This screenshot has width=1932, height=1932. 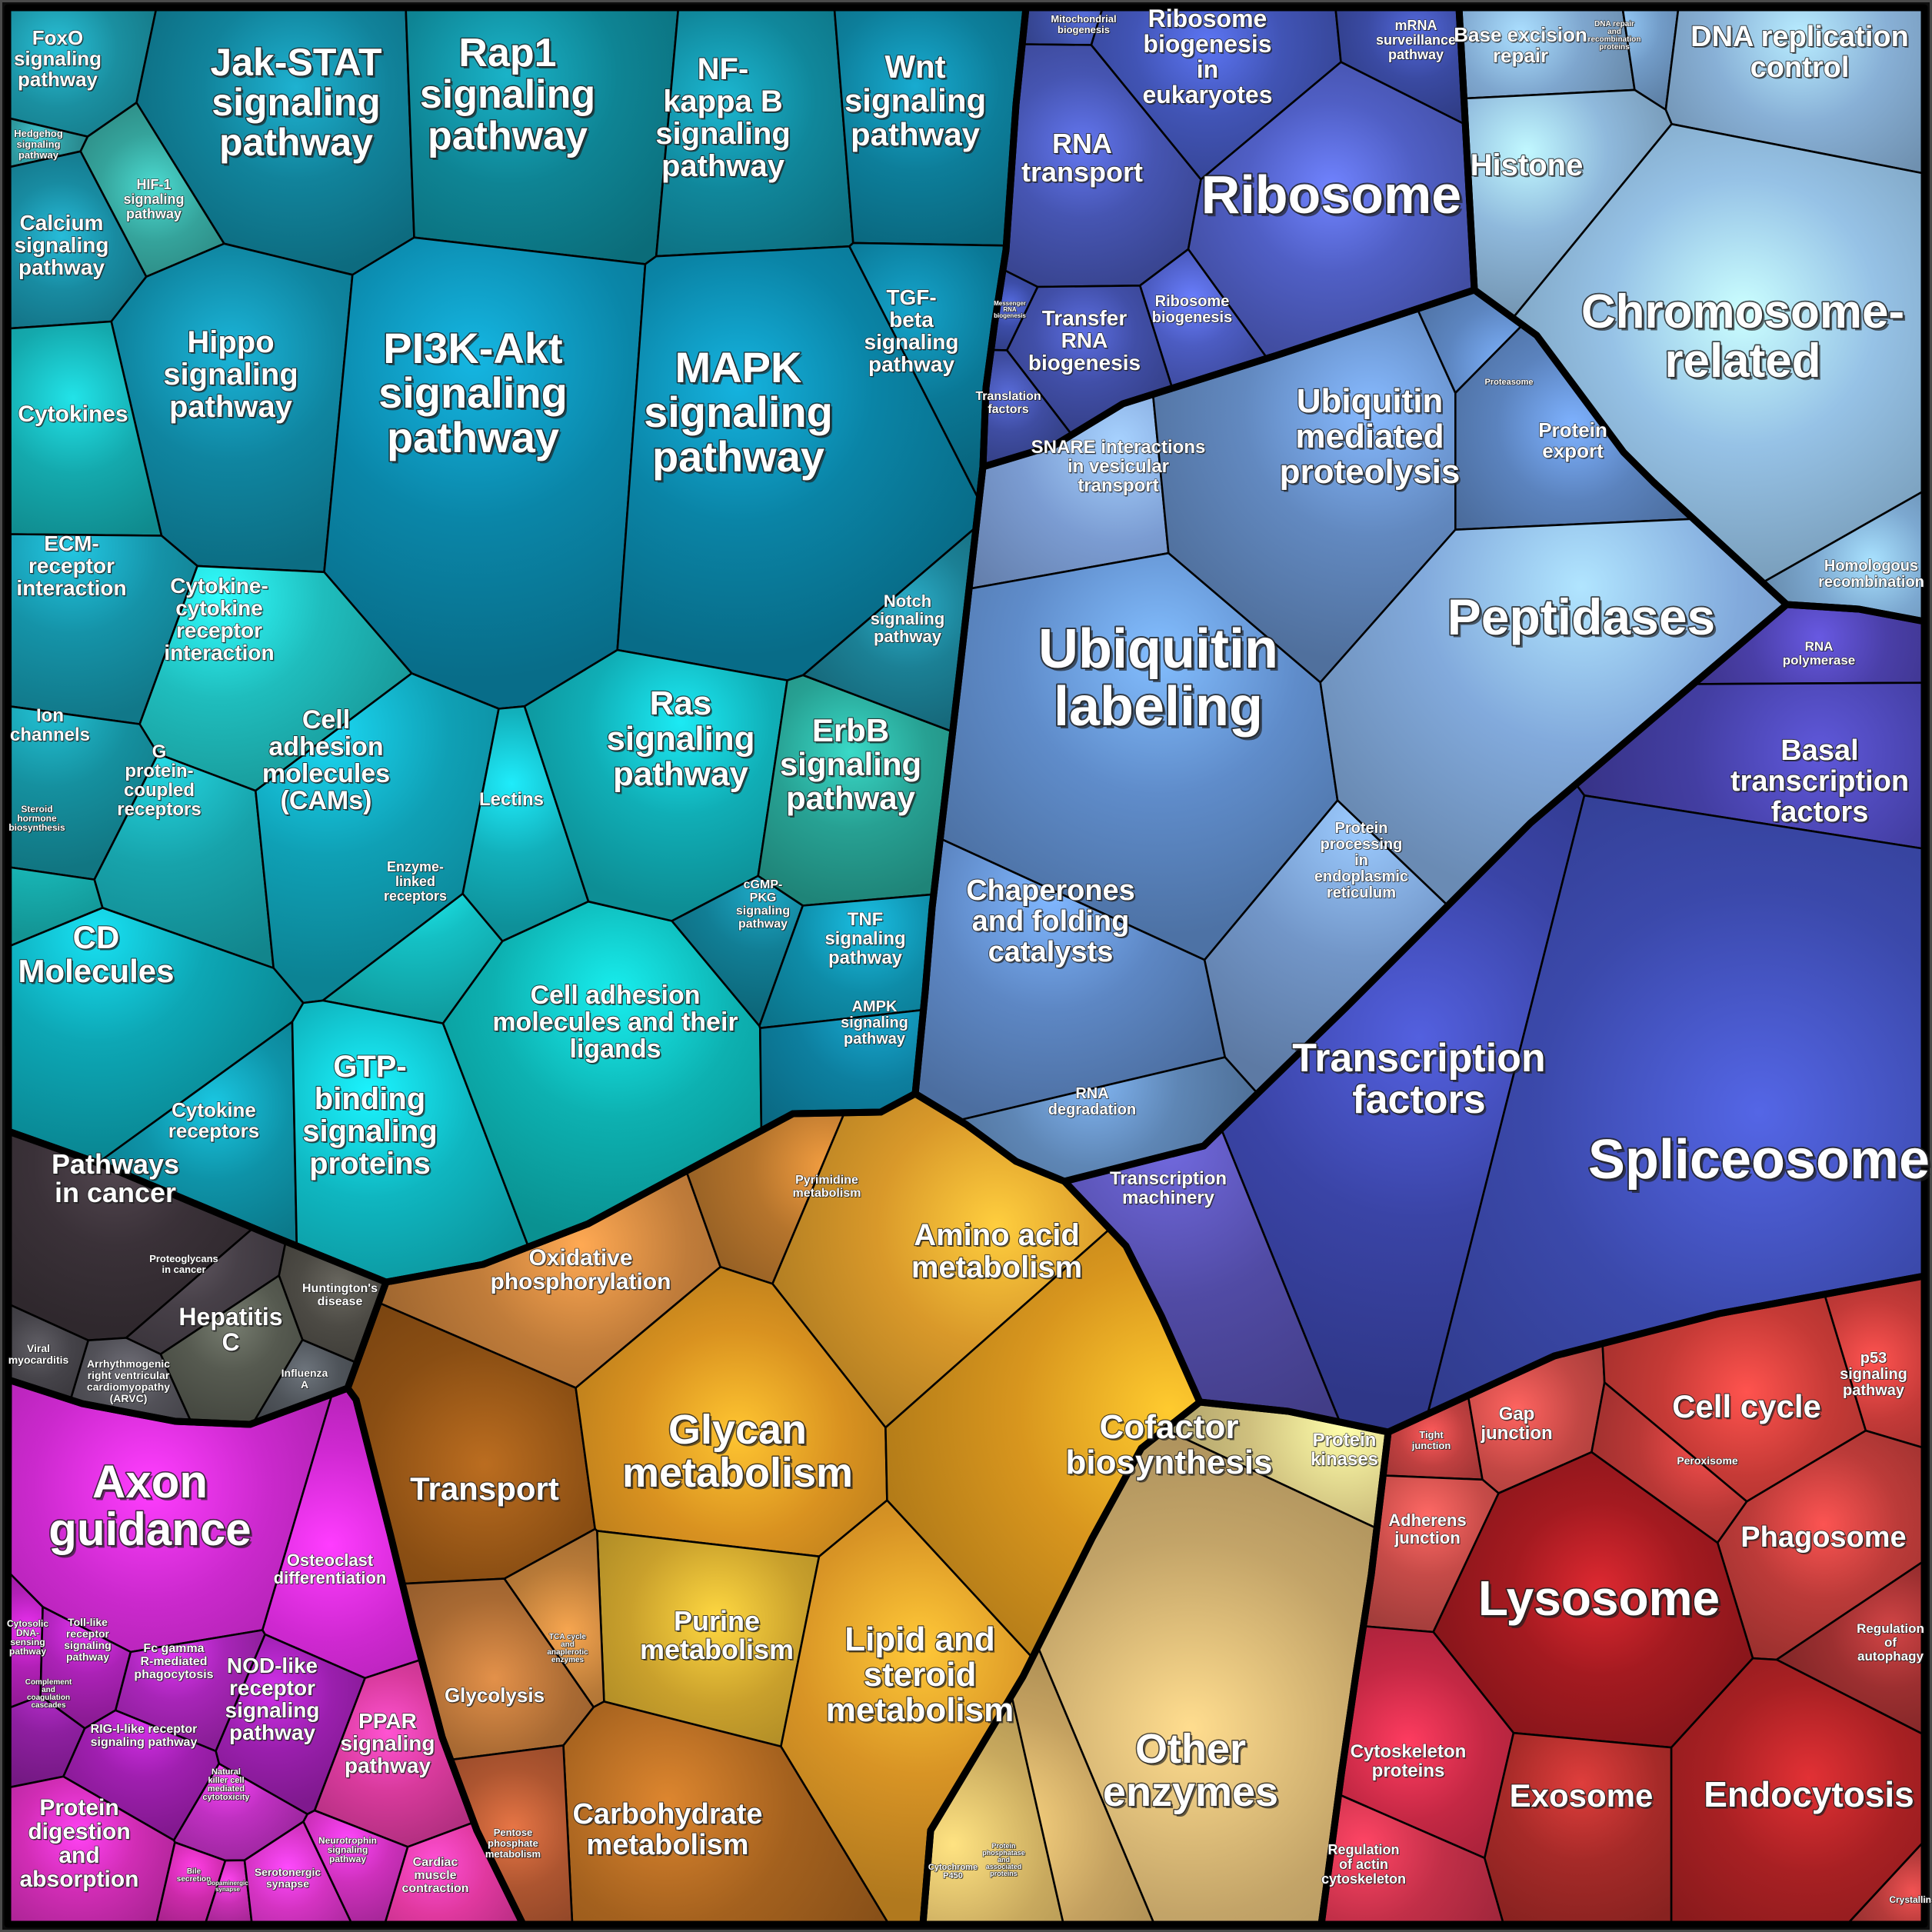 I want to click on svg-text: Glycolysis, so click(x=495, y=1695).